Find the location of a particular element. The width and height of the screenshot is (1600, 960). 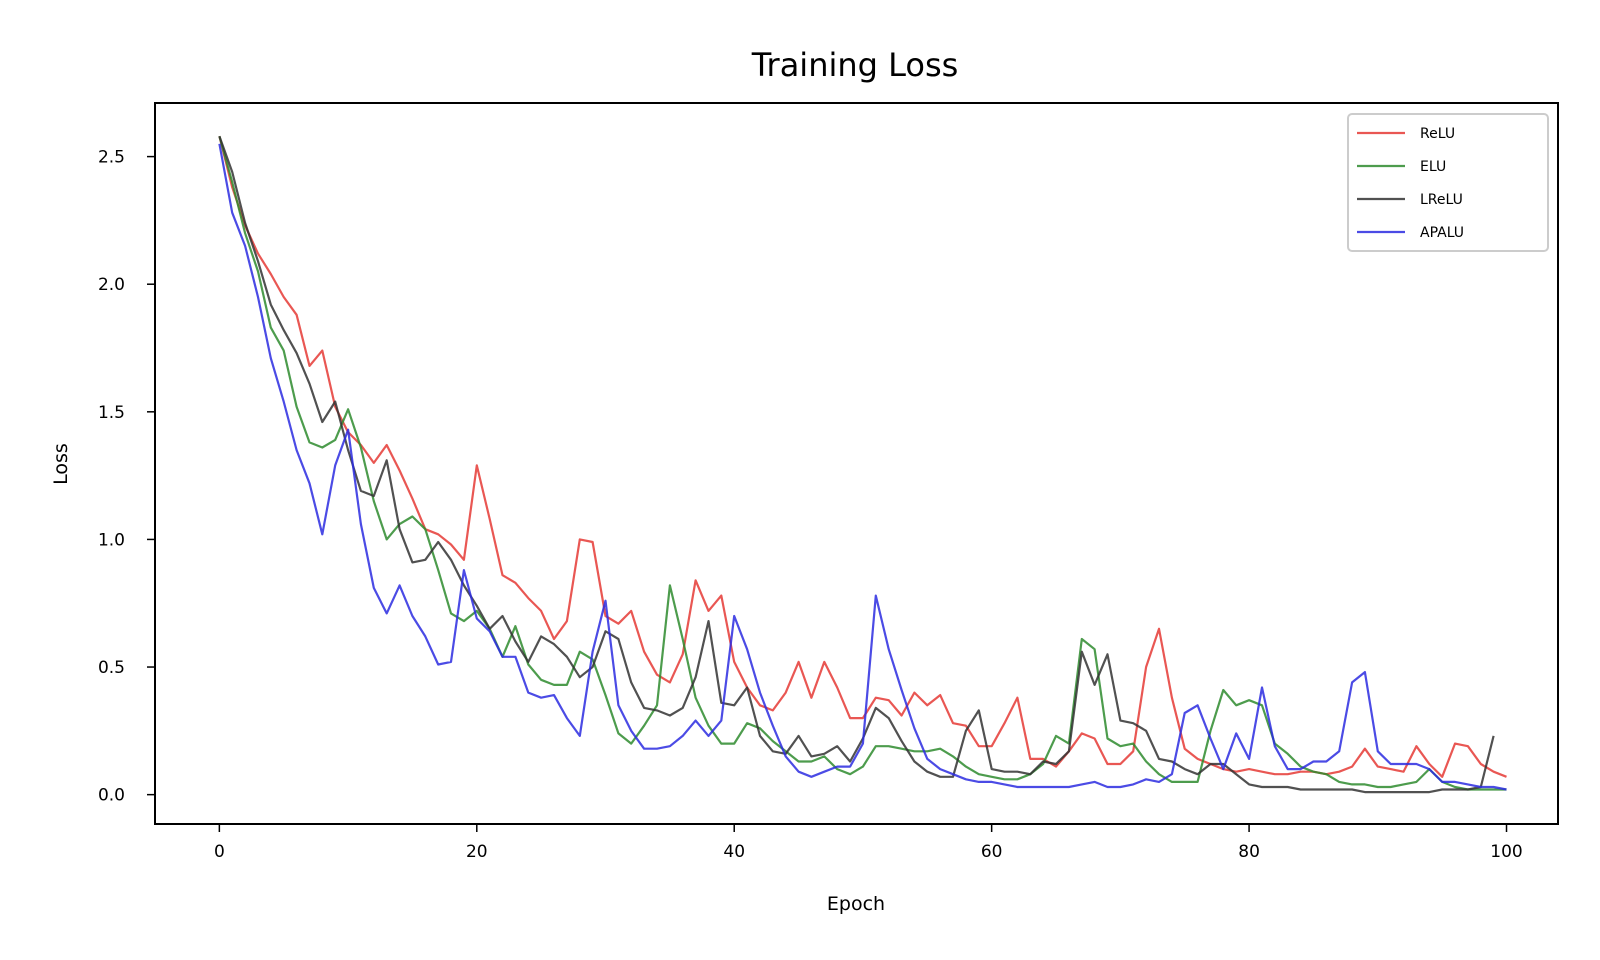

y-tick-label: 1.5 is located at coordinates (111, 413).